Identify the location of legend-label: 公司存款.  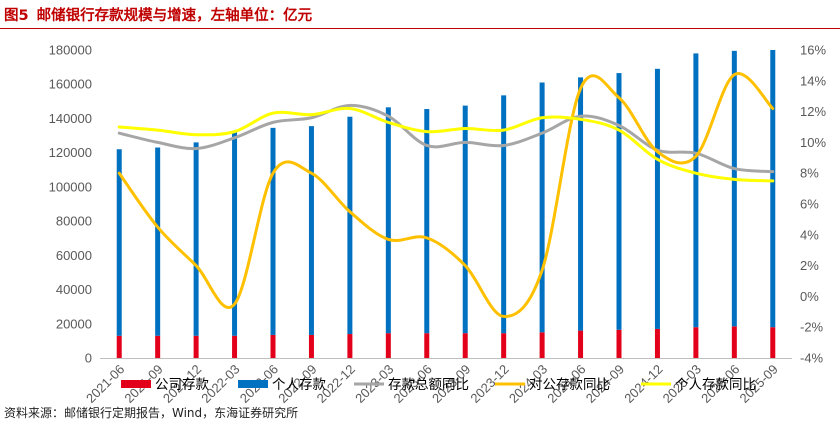
(182, 385).